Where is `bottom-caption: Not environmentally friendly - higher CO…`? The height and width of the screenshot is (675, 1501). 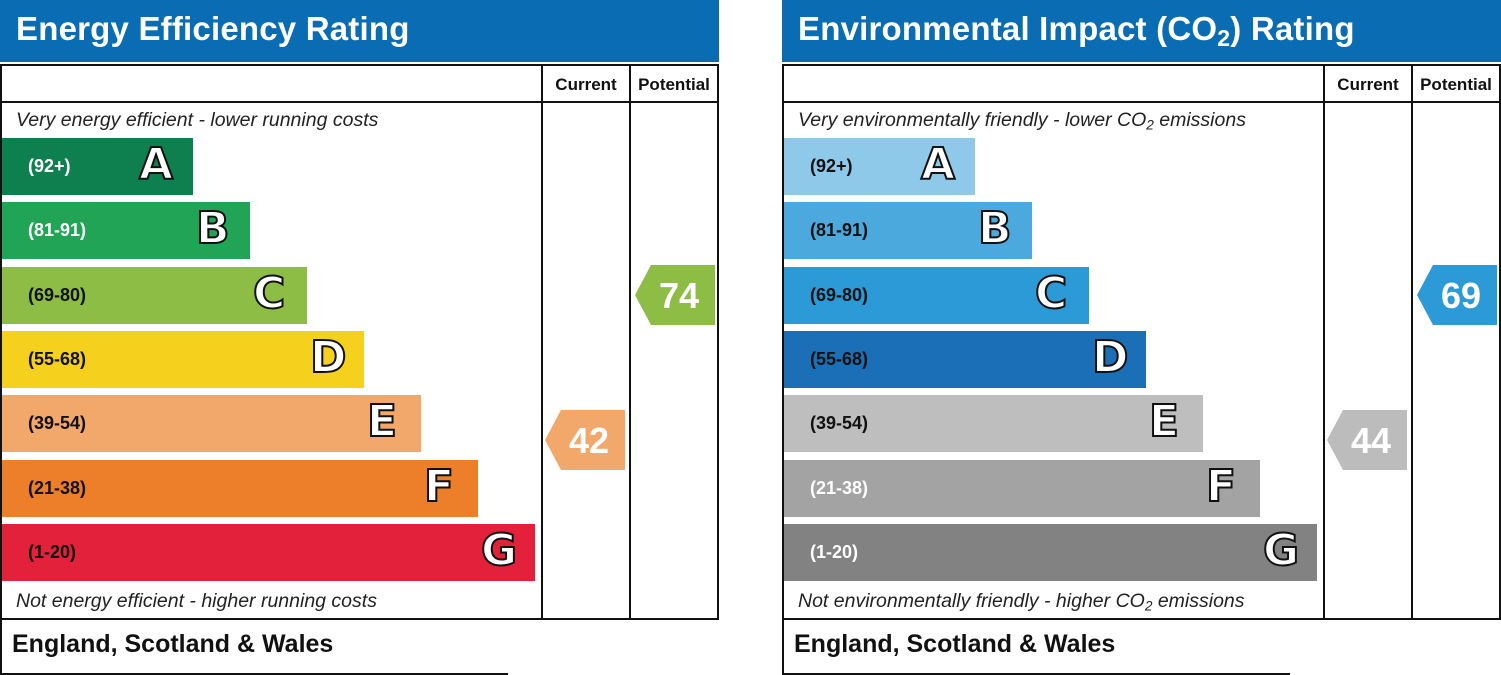 bottom-caption: Not environmentally friendly - higher CO… is located at coordinates (1021, 602).